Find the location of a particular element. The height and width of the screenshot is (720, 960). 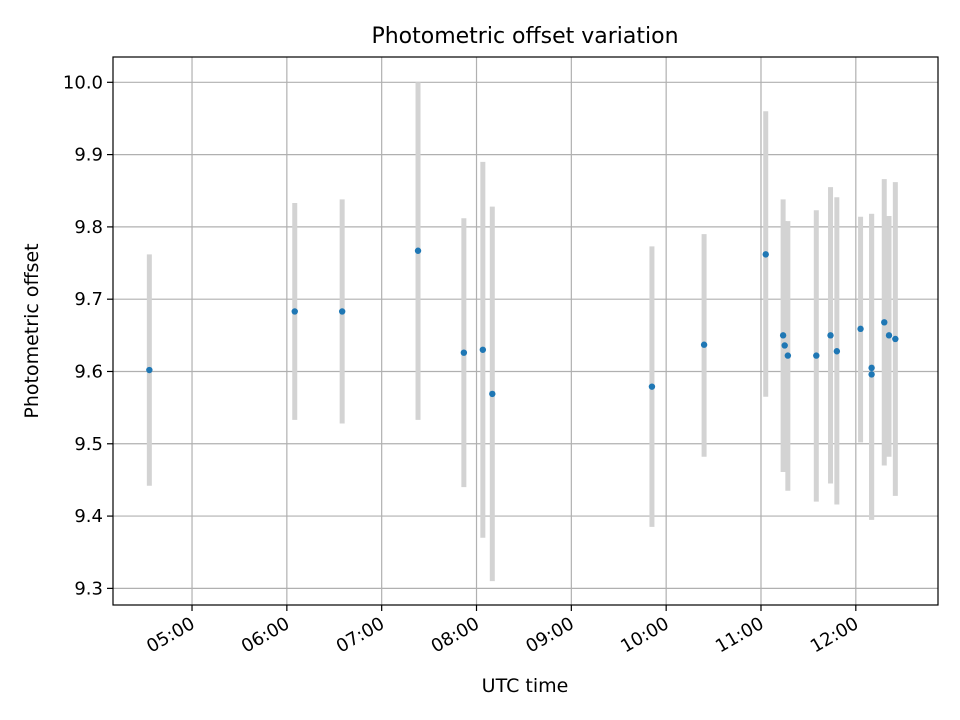

y-tick-label: 9.5 is located at coordinates (88, 444).